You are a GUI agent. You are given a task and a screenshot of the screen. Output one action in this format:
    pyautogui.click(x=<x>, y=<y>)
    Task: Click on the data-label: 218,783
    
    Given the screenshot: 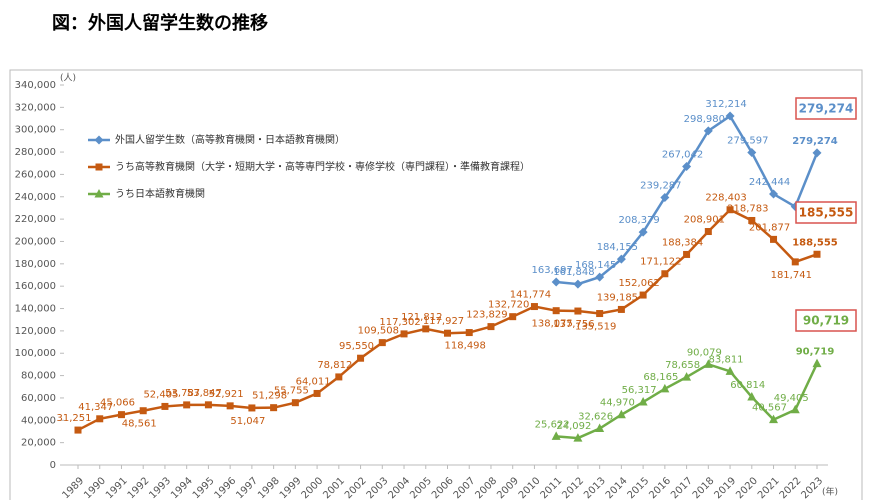 What is the action you would take?
    pyautogui.click(x=747, y=208)
    